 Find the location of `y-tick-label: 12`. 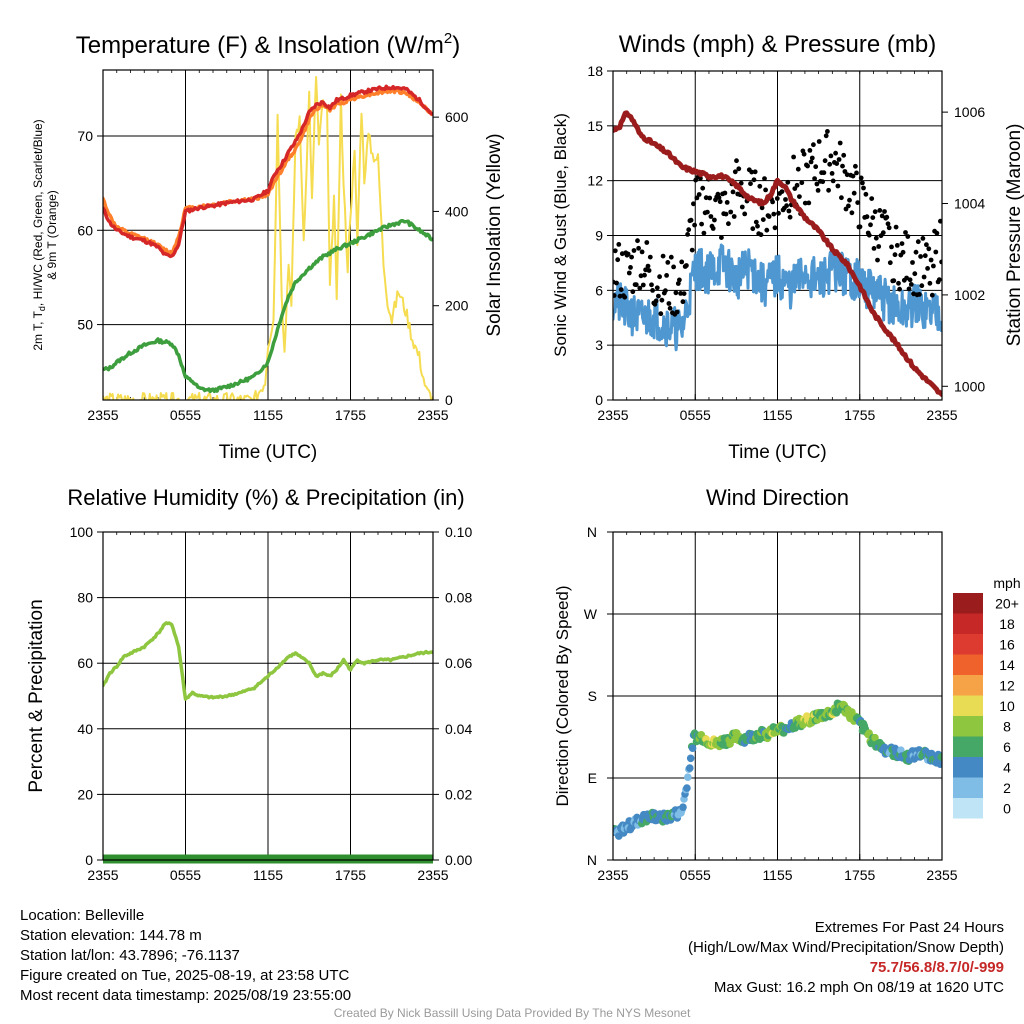

y-tick-label: 12 is located at coordinates (595, 181).